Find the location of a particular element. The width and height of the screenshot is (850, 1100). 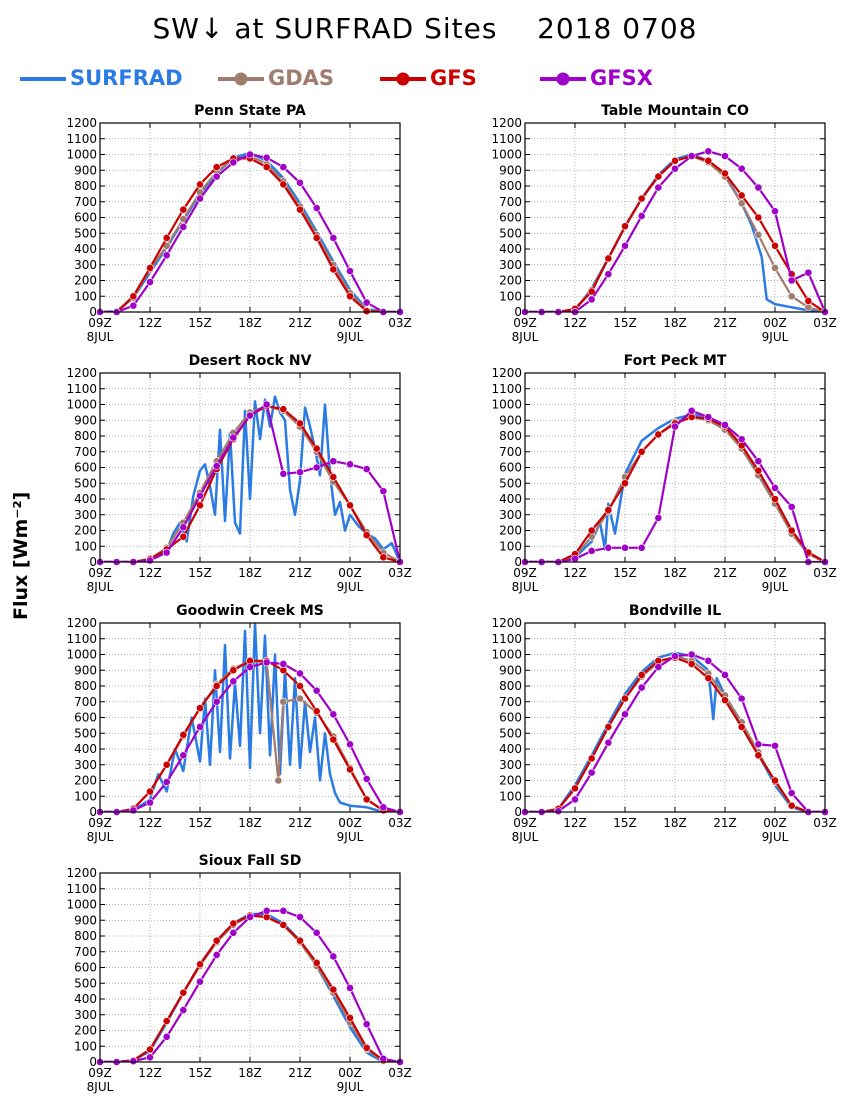

x-tick-label-goodwin-creek-ms: 21Z is located at coordinates (300, 823).